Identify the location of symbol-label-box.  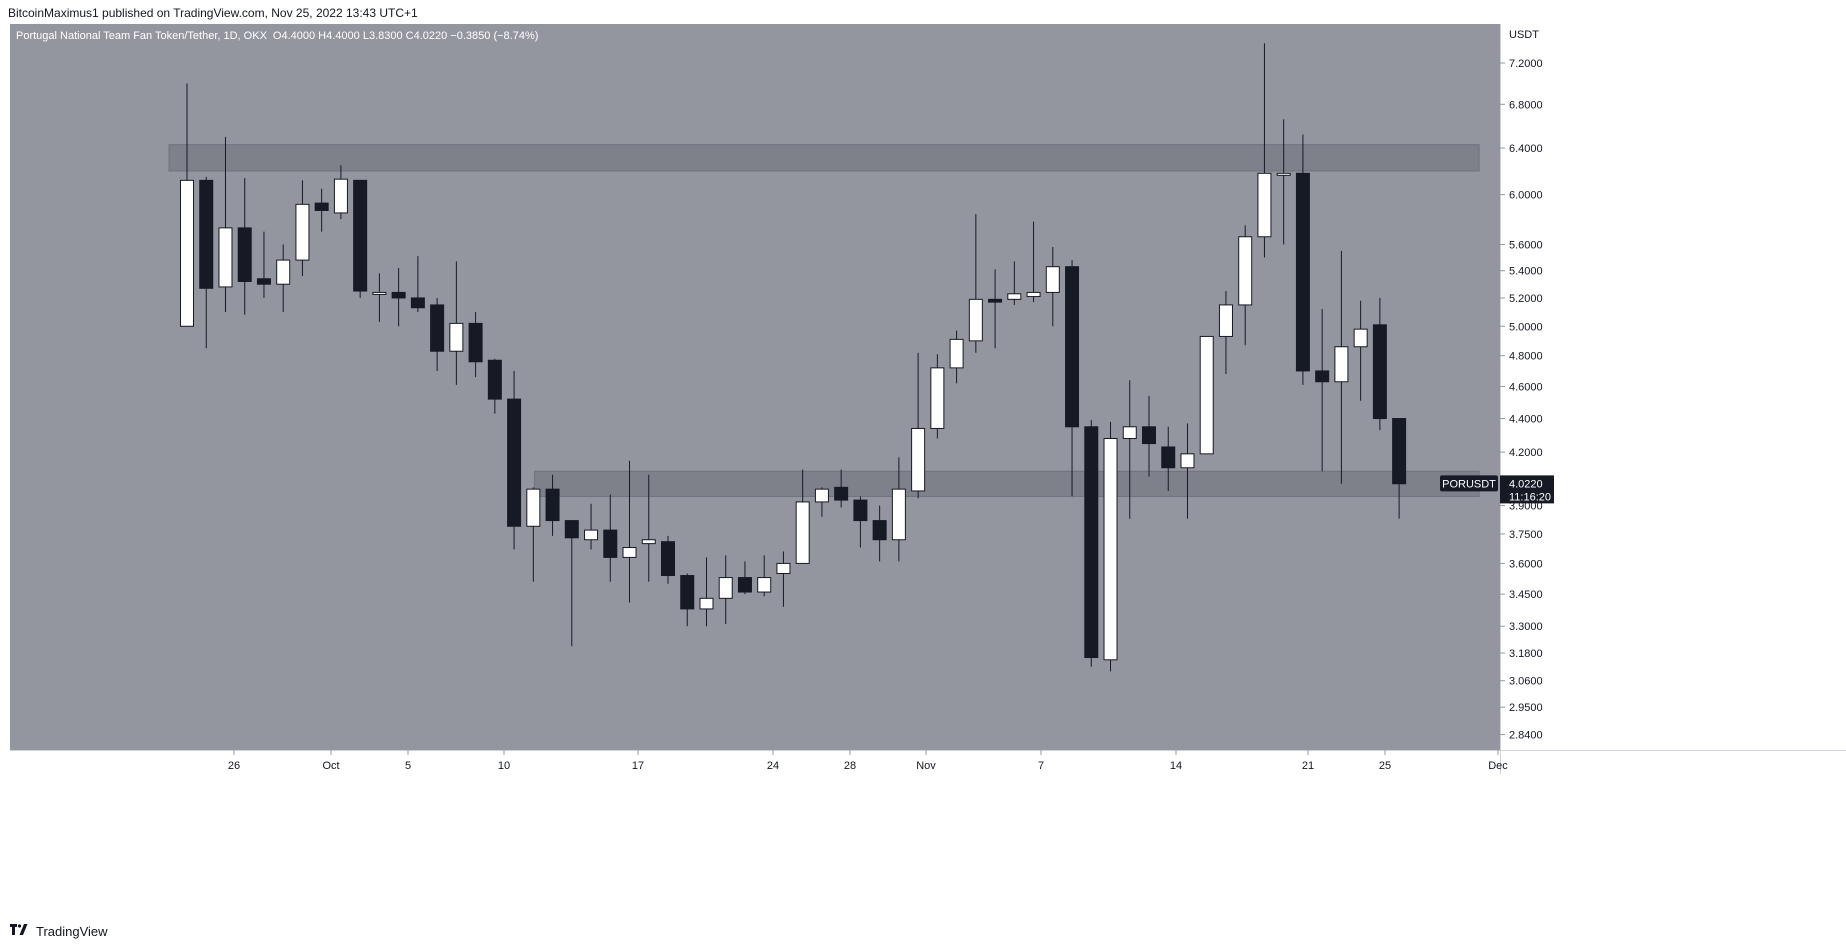
(1469, 483).